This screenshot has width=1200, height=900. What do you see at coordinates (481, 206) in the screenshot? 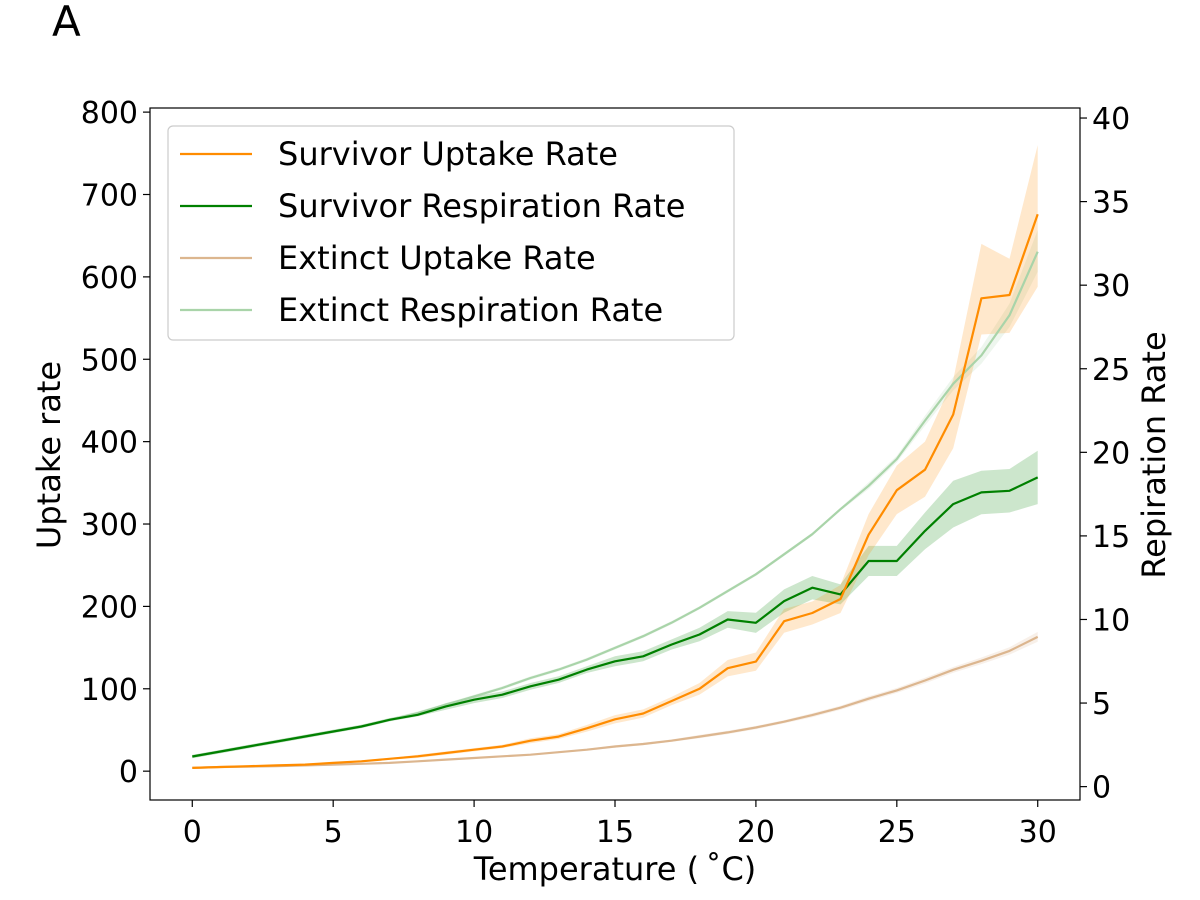
I see `legend-label-survivor-respiration-rate: Survivor Respiration Rate` at bounding box center [481, 206].